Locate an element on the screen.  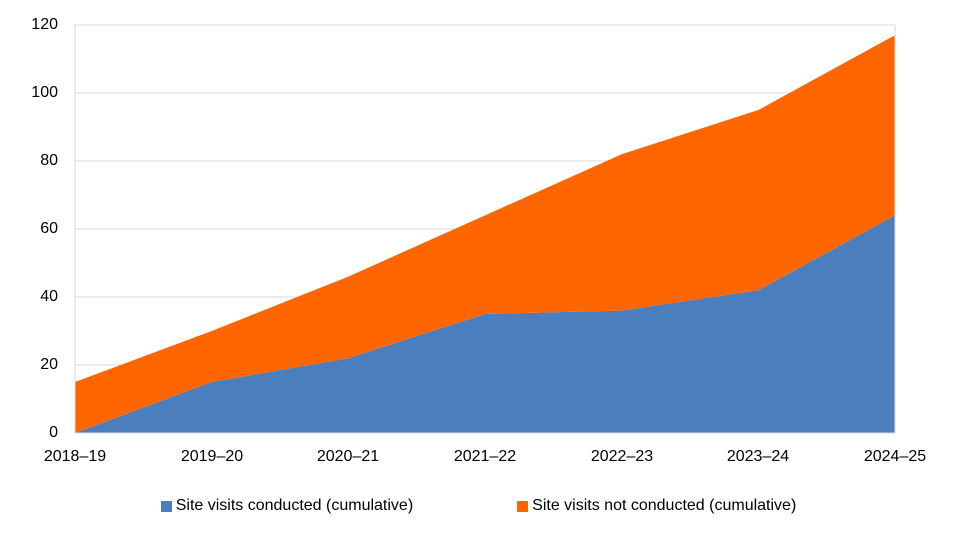
y-axis-tick-label: 0 is located at coordinates (53, 432).